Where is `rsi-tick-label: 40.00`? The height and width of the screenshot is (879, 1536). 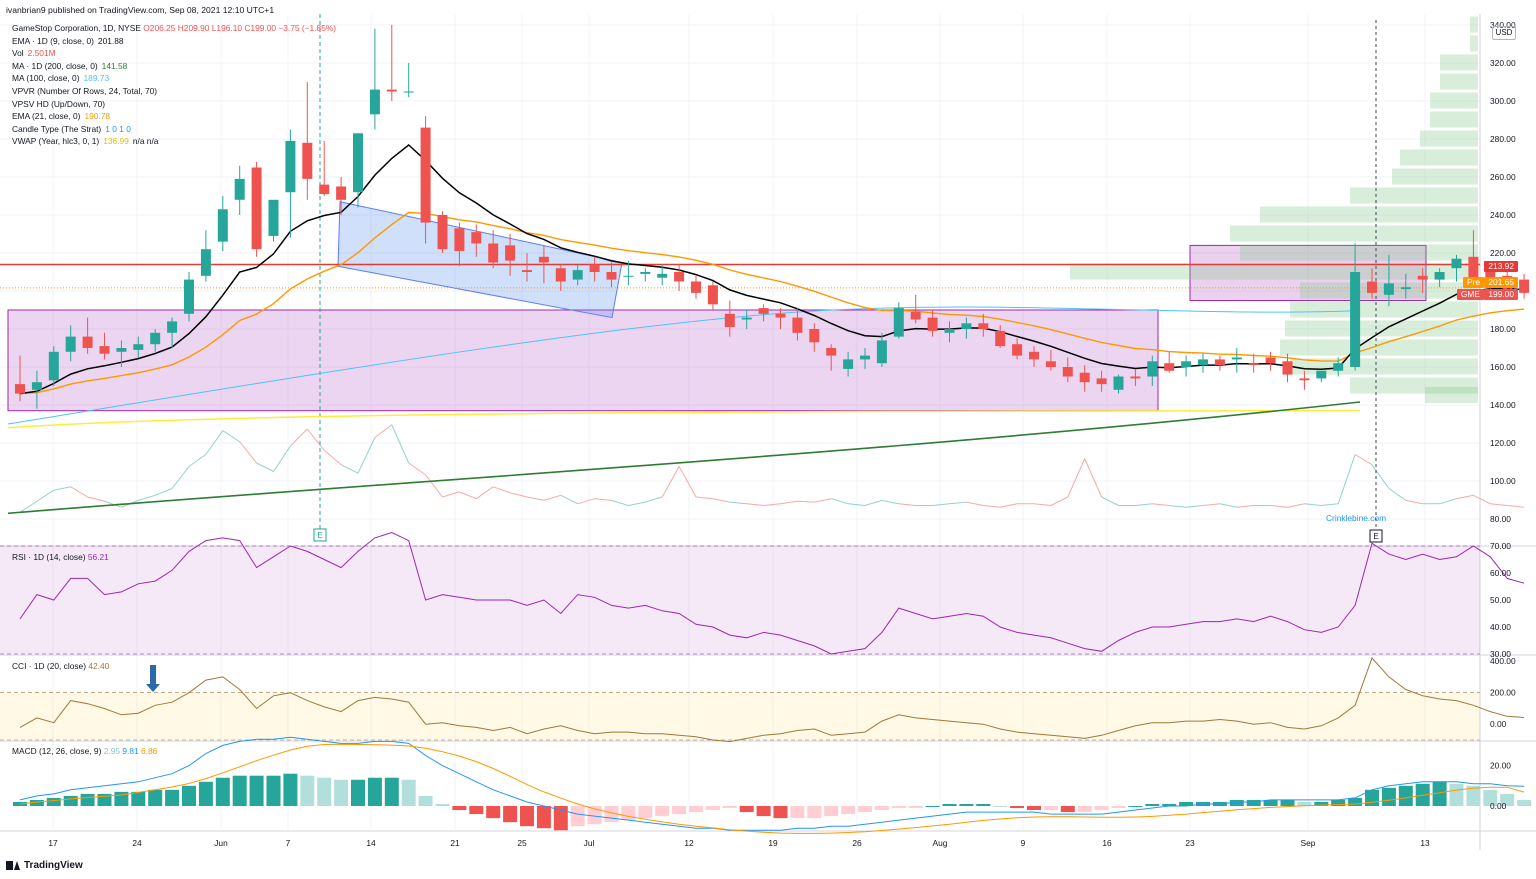
rsi-tick-label: 40.00 is located at coordinates (1500, 627).